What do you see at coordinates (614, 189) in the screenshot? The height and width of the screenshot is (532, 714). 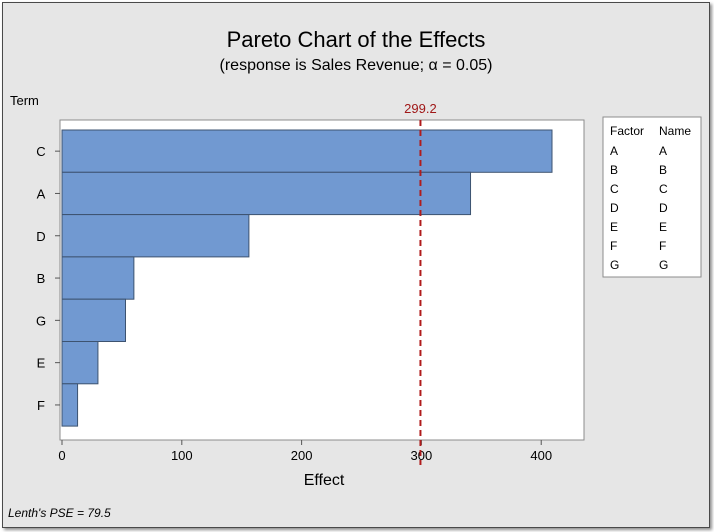 I see `legend-factor: C` at bounding box center [614, 189].